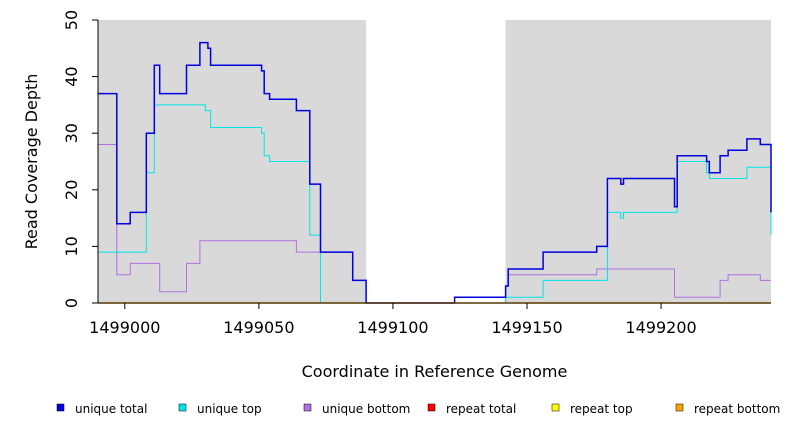  What do you see at coordinates (392, 327) in the screenshot?
I see `x-tick-label: 1499100` at bounding box center [392, 327].